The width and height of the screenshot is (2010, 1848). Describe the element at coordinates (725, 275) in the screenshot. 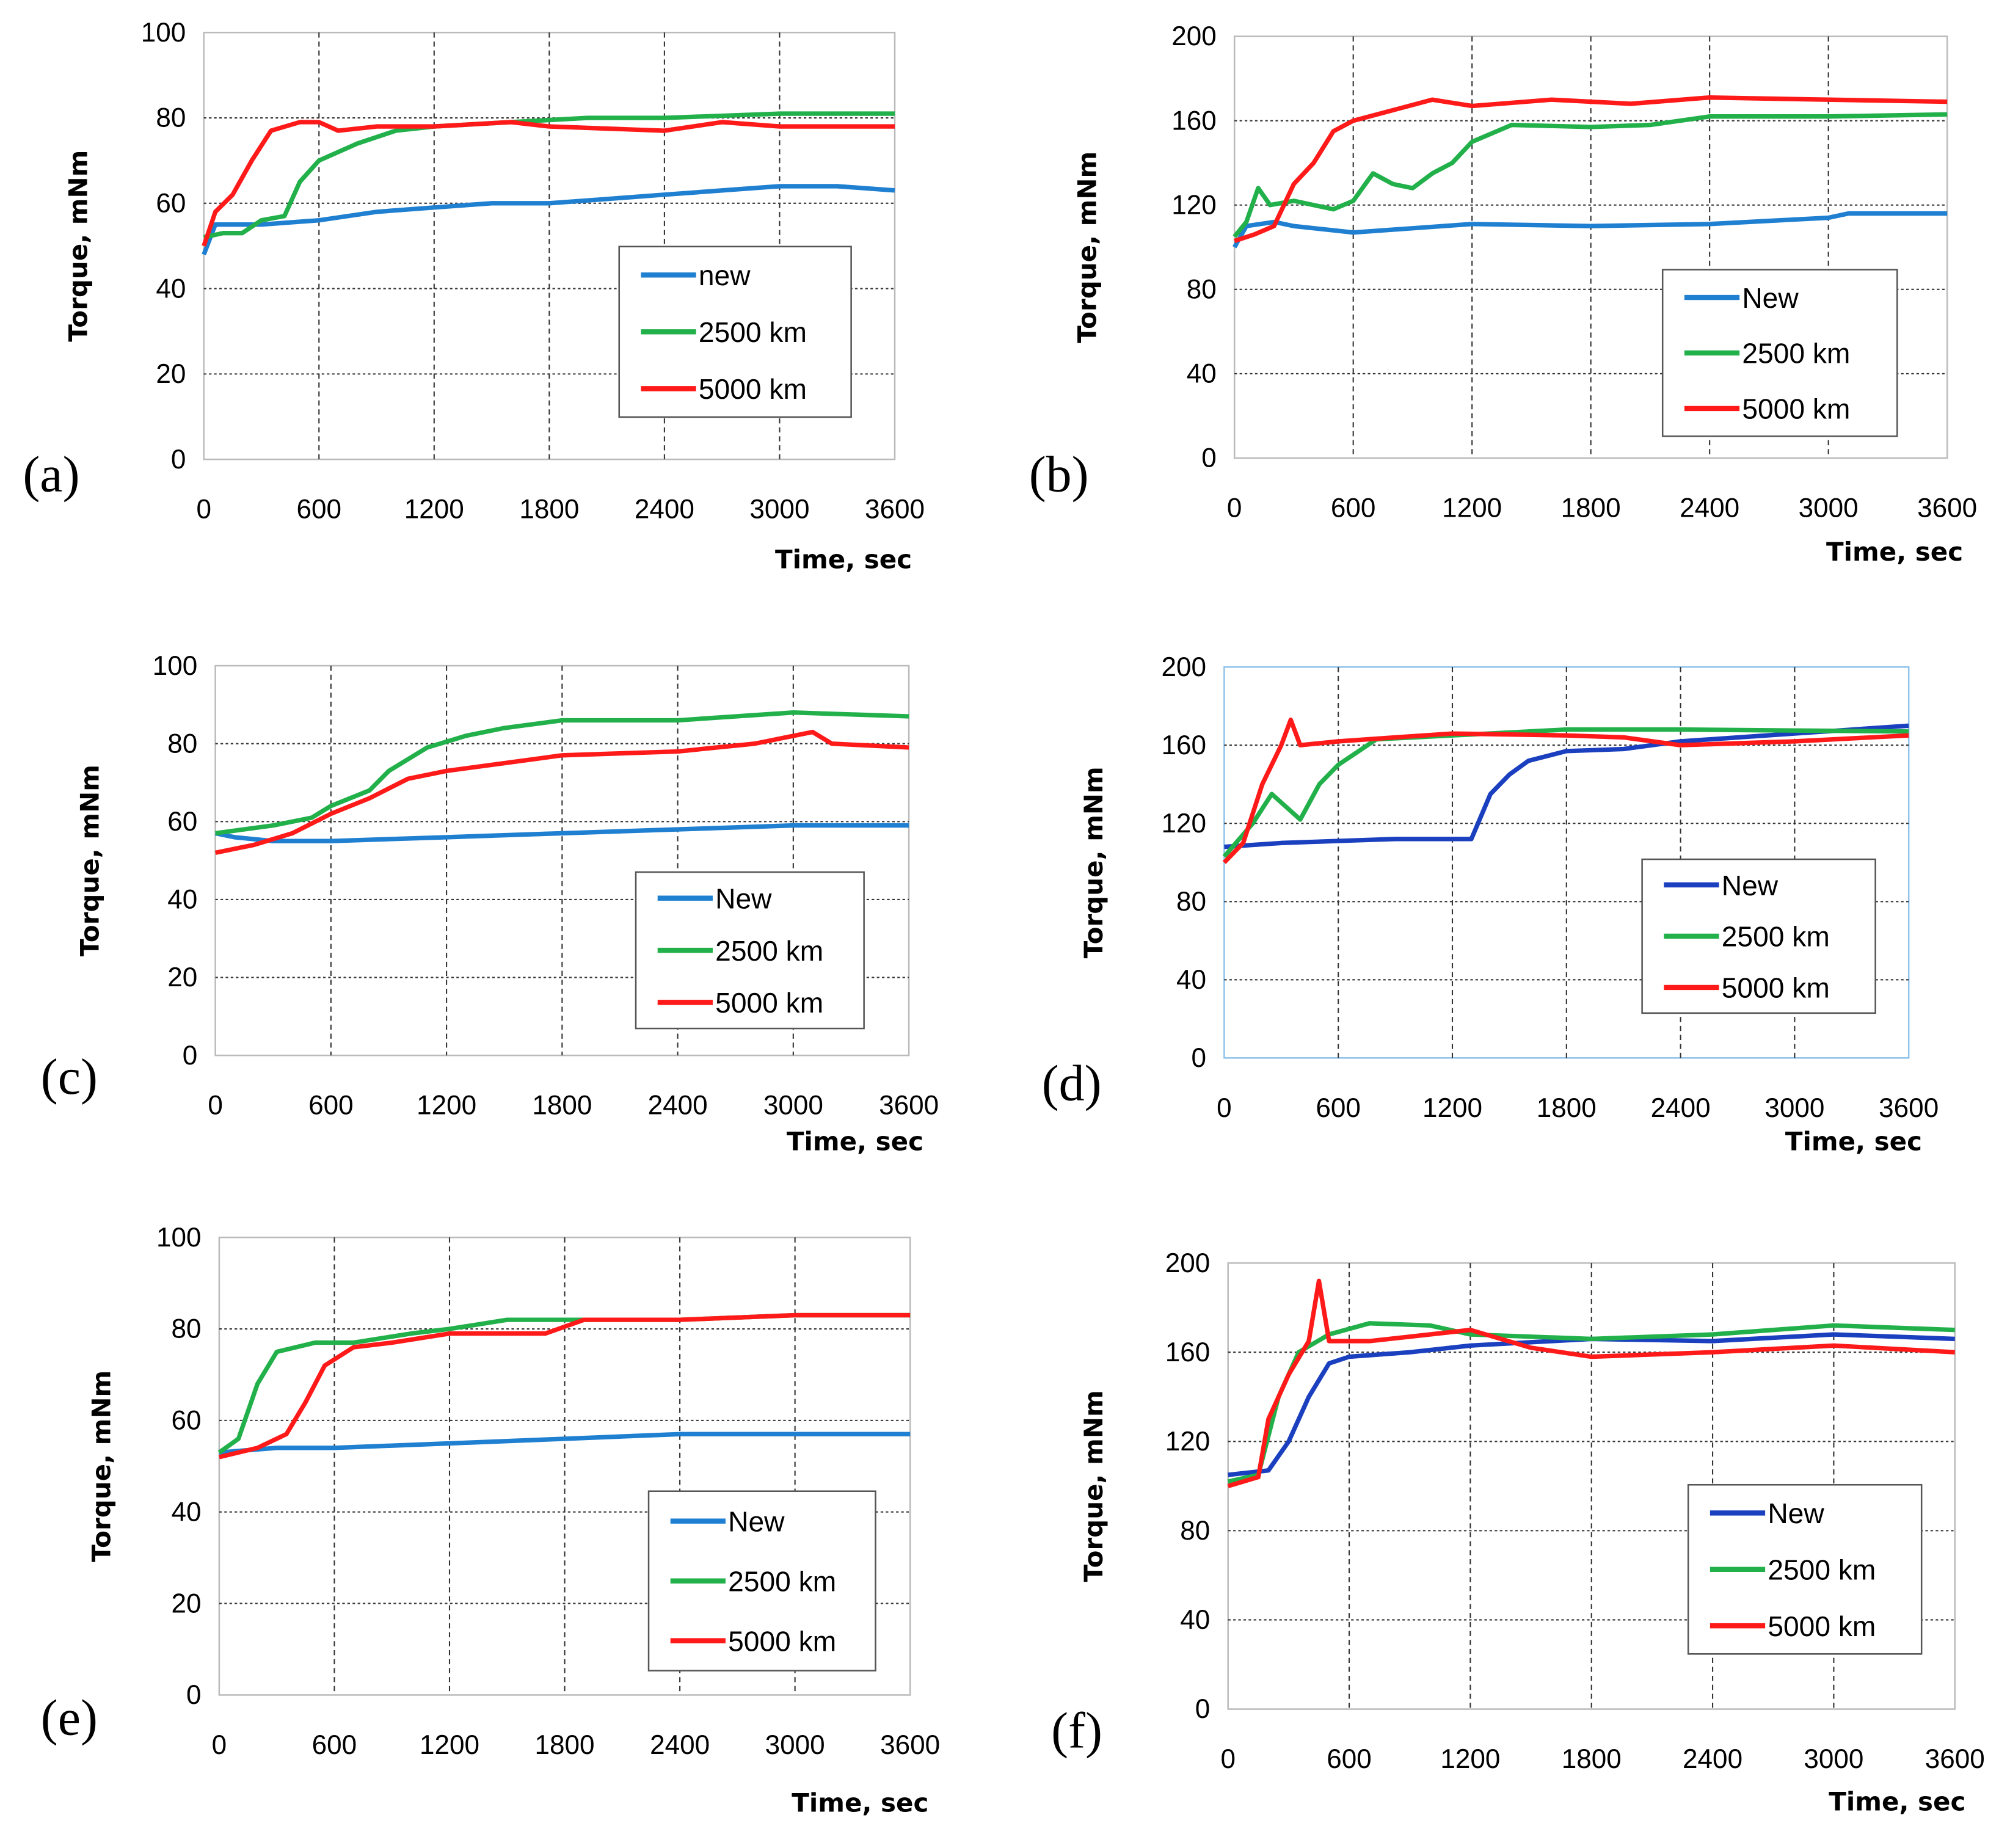

I see `legend-label: new` at that location.